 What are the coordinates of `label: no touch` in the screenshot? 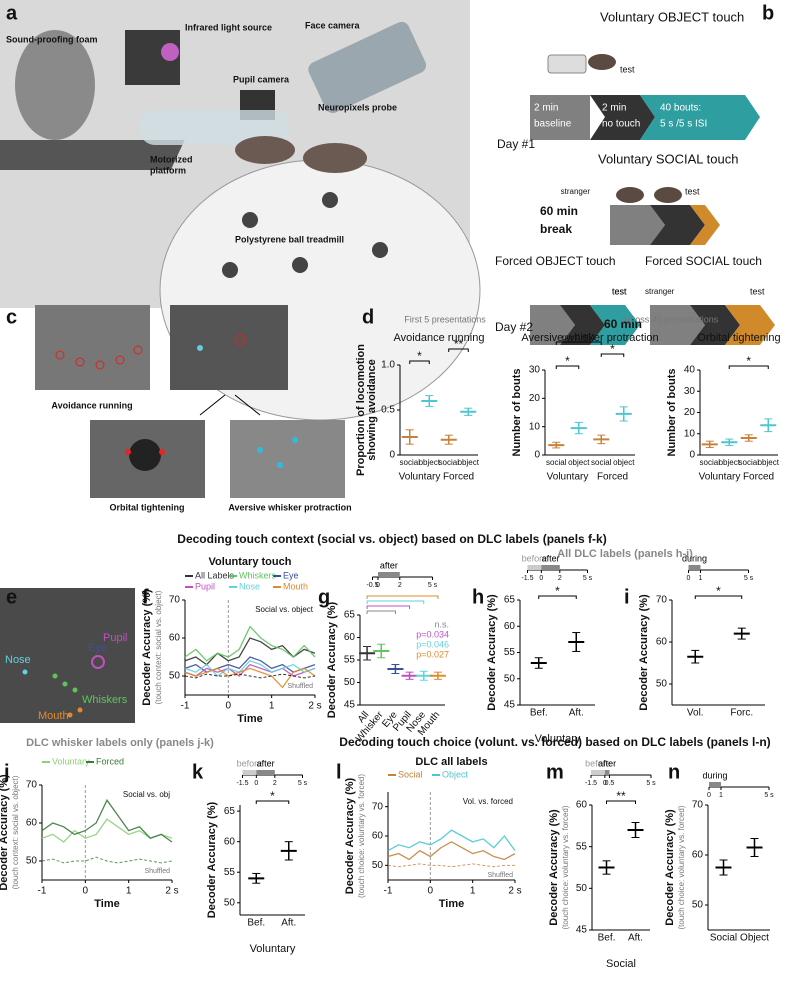 It's located at (621, 124).